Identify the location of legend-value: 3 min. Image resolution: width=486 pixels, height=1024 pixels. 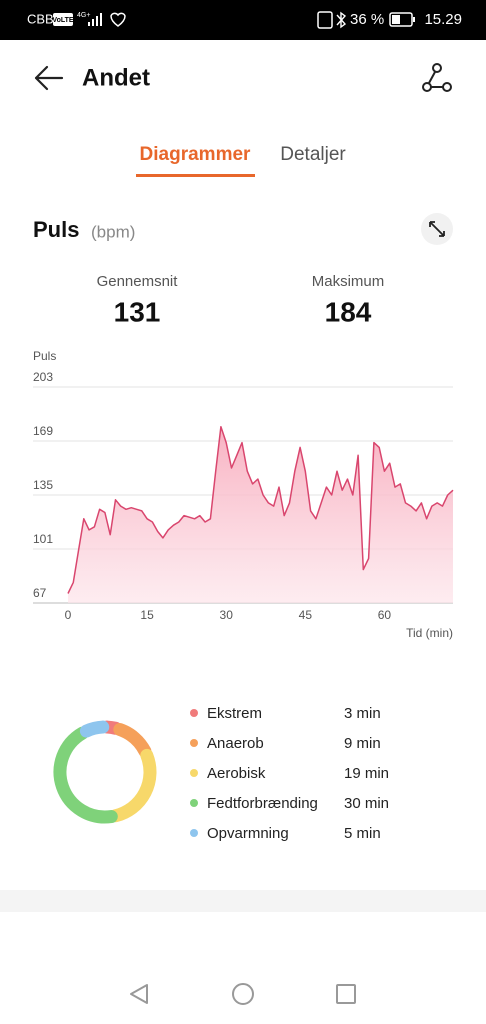
(362, 713).